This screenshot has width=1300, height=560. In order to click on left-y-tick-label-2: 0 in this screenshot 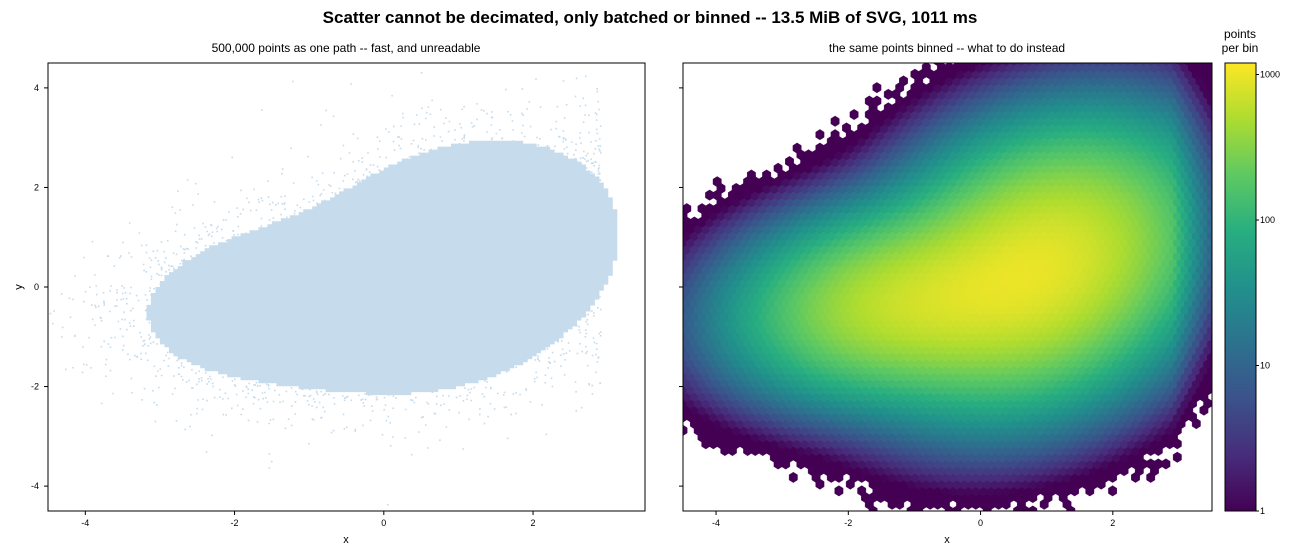, I will do `click(36, 287)`.